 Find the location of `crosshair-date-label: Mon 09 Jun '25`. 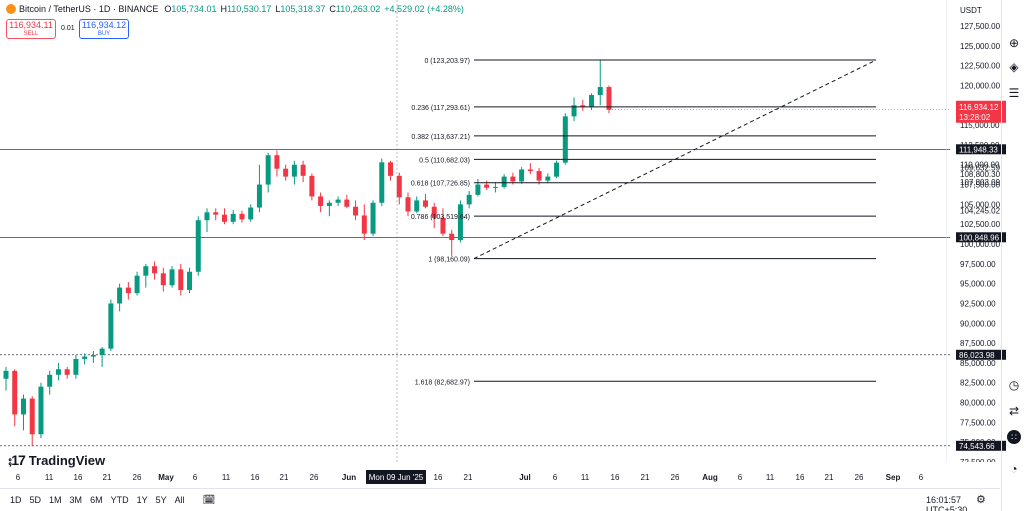

crosshair-date-label: Mon 09 Jun '25 is located at coordinates (396, 477).